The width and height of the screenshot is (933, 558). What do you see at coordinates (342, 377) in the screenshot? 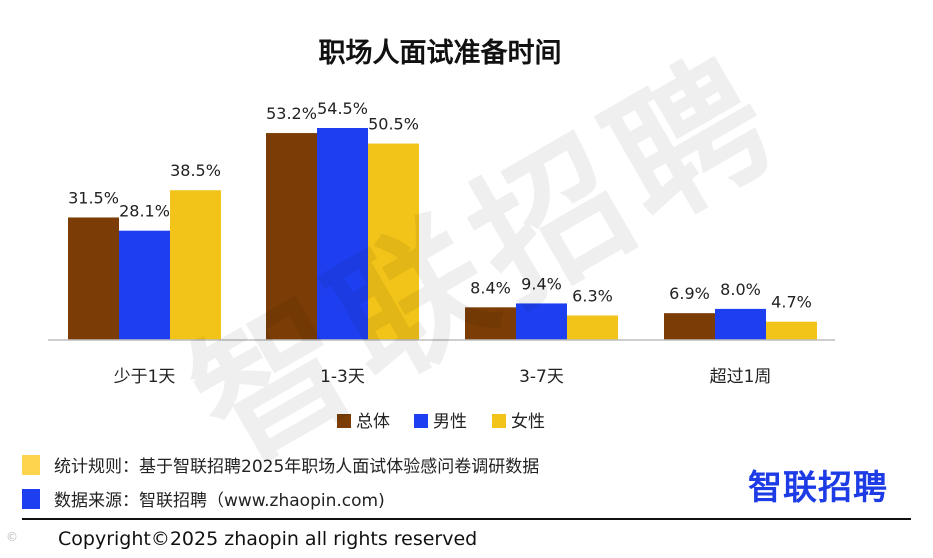
I see `x-tick-label: 1-3天` at bounding box center [342, 377].